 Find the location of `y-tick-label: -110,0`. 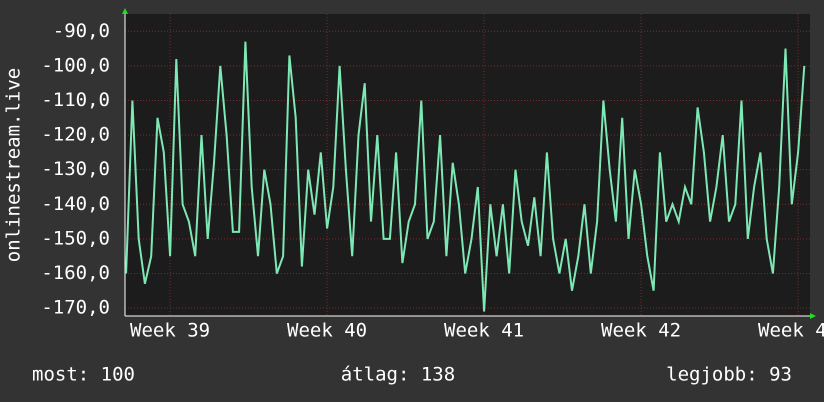

y-tick-label: -110,0 is located at coordinates (75, 100).